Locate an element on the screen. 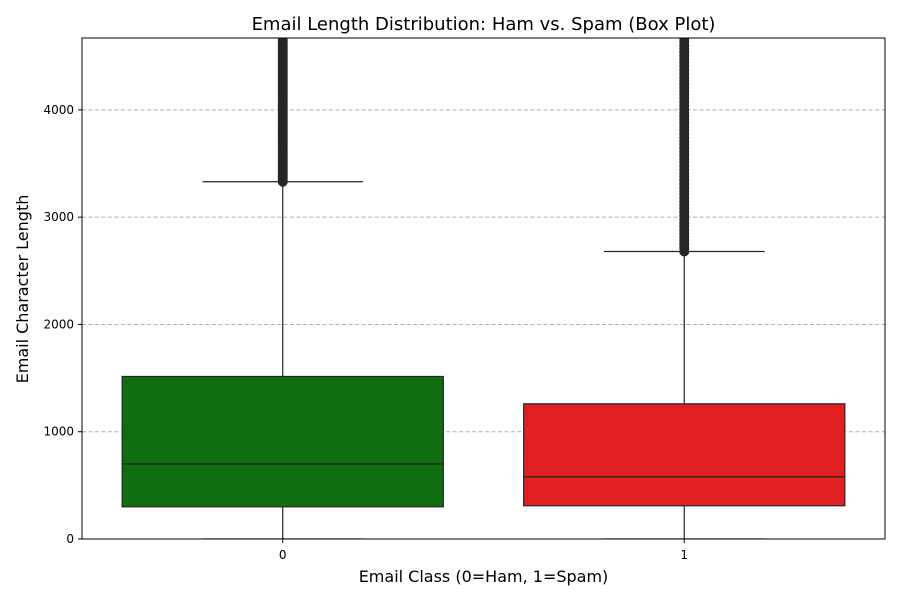  x-tick-label: 0 is located at coordinates (283, 555).